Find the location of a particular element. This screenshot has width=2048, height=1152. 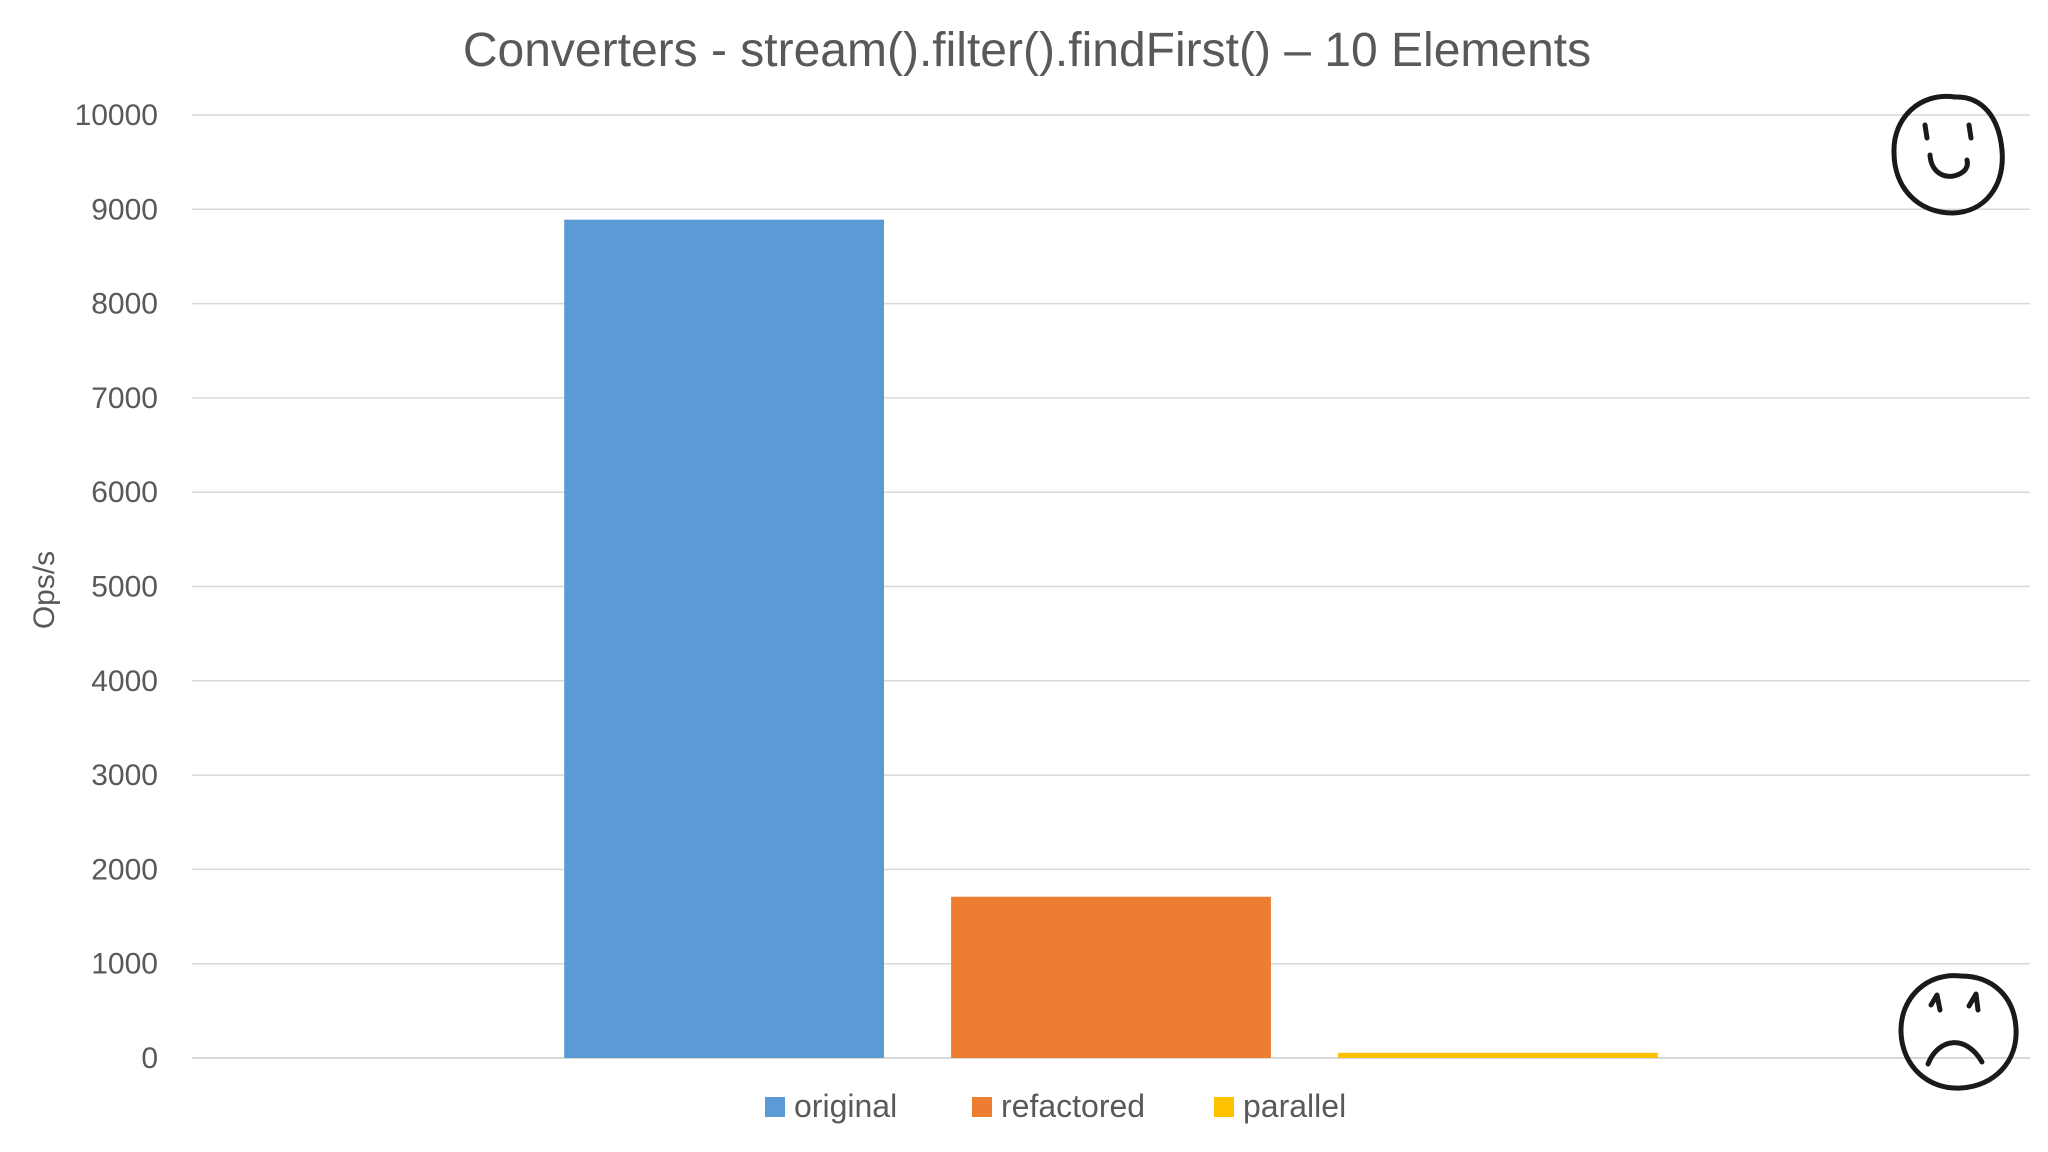

smiley-face-icon is located at coordinates (1948, 154).